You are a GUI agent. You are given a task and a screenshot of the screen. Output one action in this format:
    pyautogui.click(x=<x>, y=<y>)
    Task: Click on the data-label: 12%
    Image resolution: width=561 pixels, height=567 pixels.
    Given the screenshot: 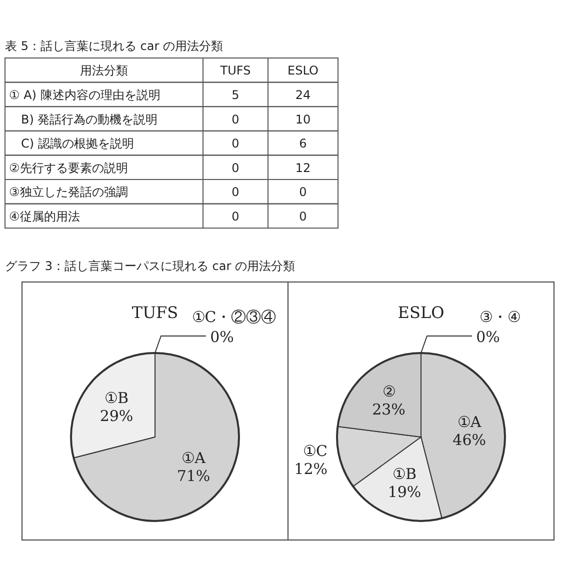 What is the action you would take?
    pyautogui.click(x=311, y=469)
    